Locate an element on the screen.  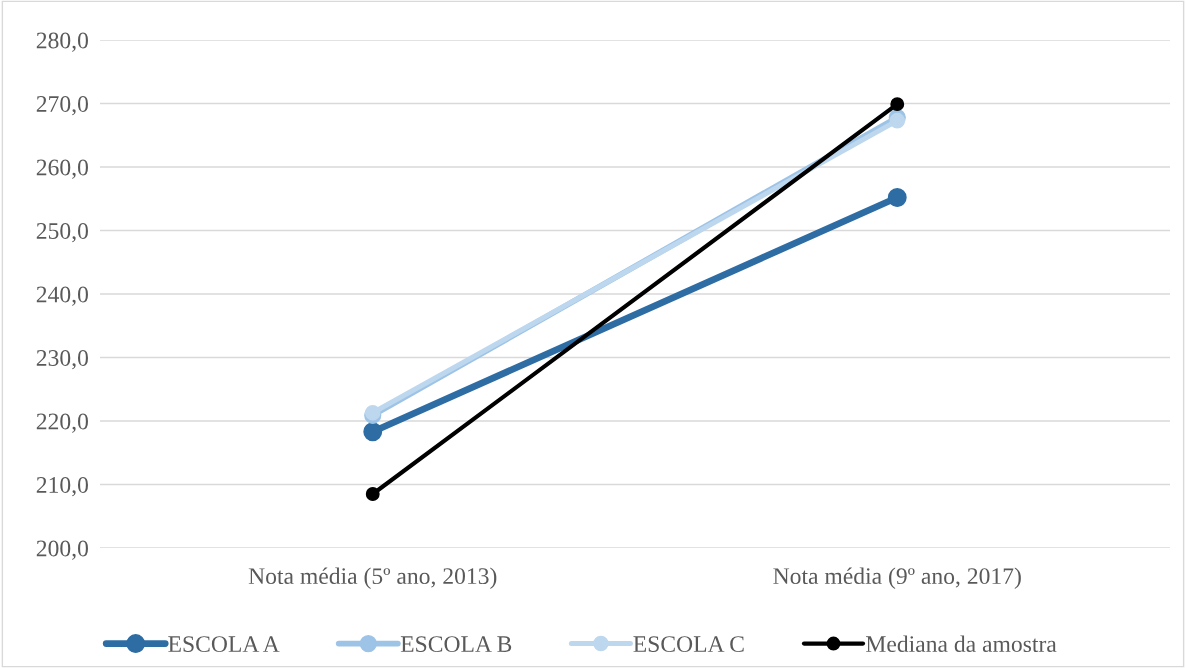
y-tick-label: 270,0 is located at coordinates (62, 105).